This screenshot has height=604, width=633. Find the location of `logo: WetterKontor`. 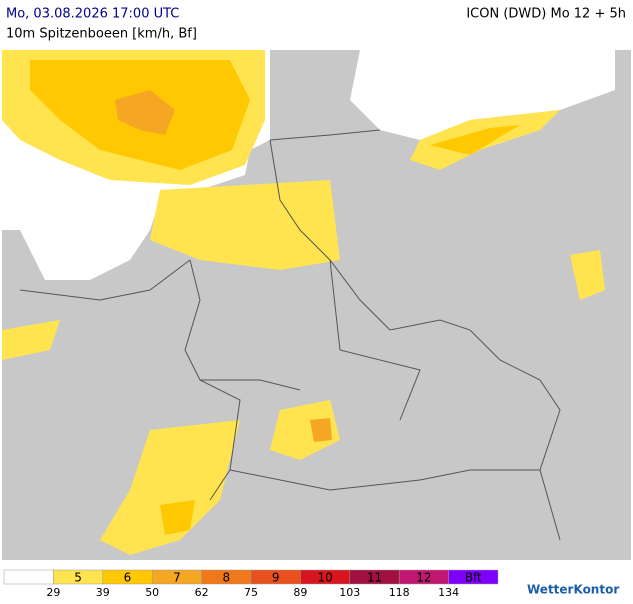

logo: WetterKontor is located at coordinates (573, 590).